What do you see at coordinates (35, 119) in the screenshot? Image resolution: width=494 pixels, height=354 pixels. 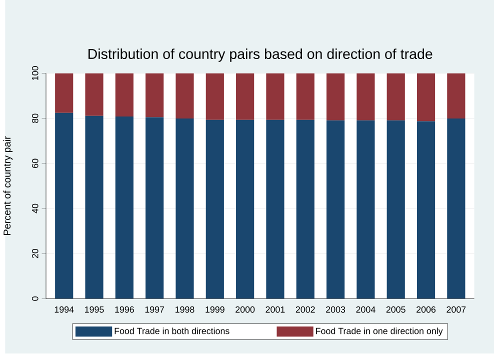 I see `y-tick-label: 80` at bounding box center [35, 119].